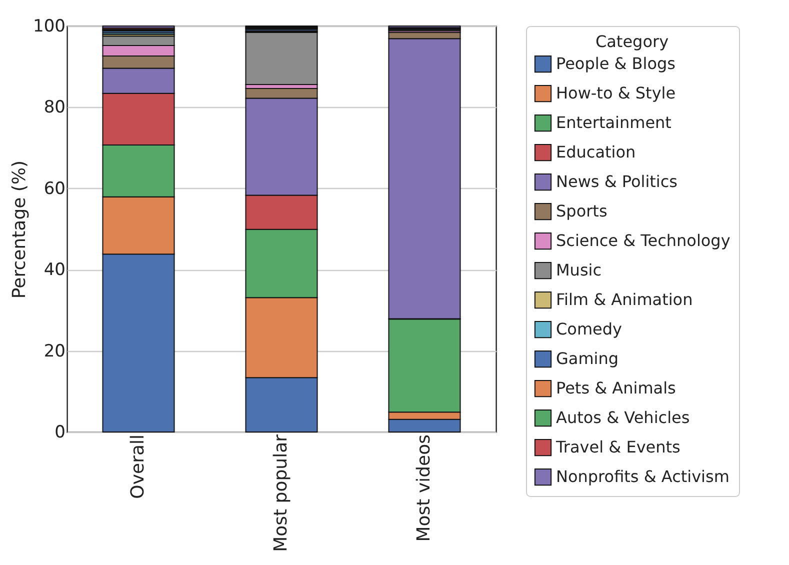  What do you see at coordinates (596, 152) in the screenshot?
I see `legend-label: Education` at bounding box center [596, 152].